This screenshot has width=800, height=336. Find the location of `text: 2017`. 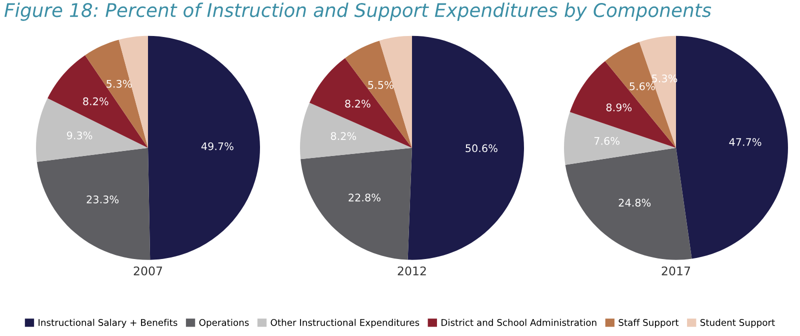

text: 2017 is located at coordinates (676, 271).